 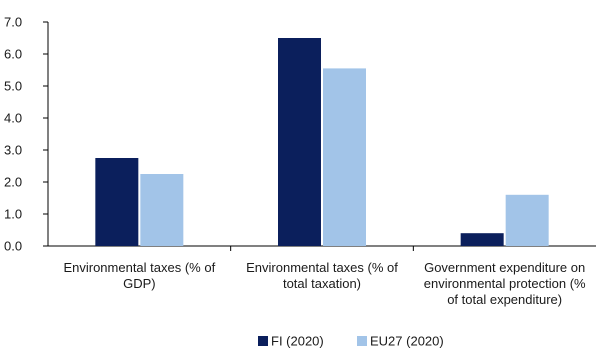 I want to click on legend-label: FI (2020), so click(x=297, y=341).